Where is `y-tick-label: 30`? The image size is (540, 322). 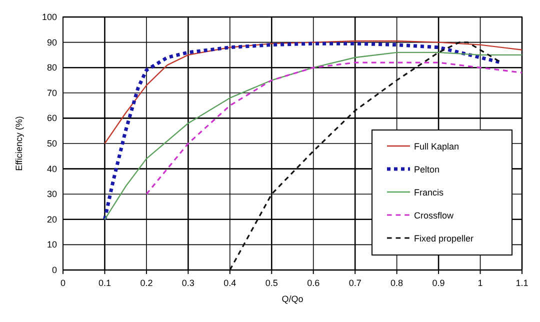 y-tick-label: 30 is located at coordinates (51, 194).